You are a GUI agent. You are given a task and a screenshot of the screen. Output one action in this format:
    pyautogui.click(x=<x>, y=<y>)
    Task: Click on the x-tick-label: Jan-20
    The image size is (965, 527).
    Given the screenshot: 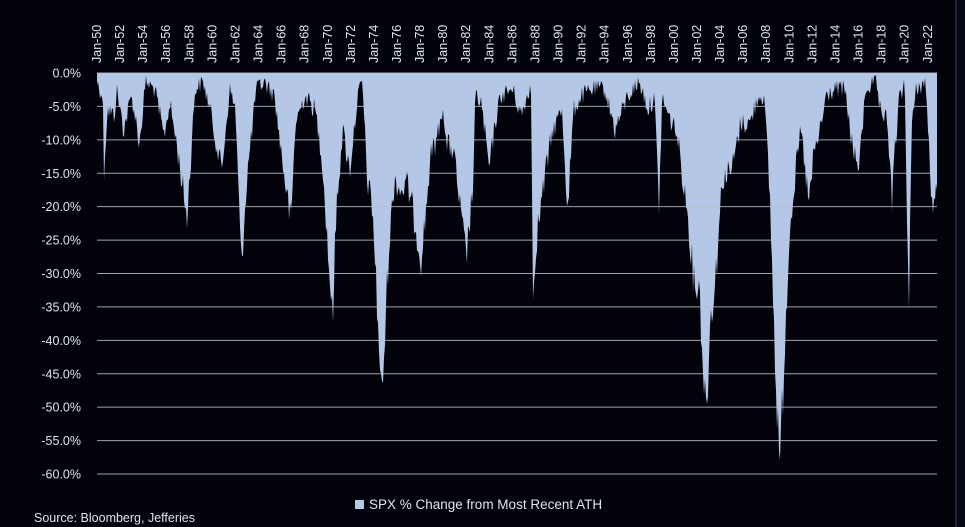 What is the action you would take?
    pyautogui.click(x=905, y=44)
    